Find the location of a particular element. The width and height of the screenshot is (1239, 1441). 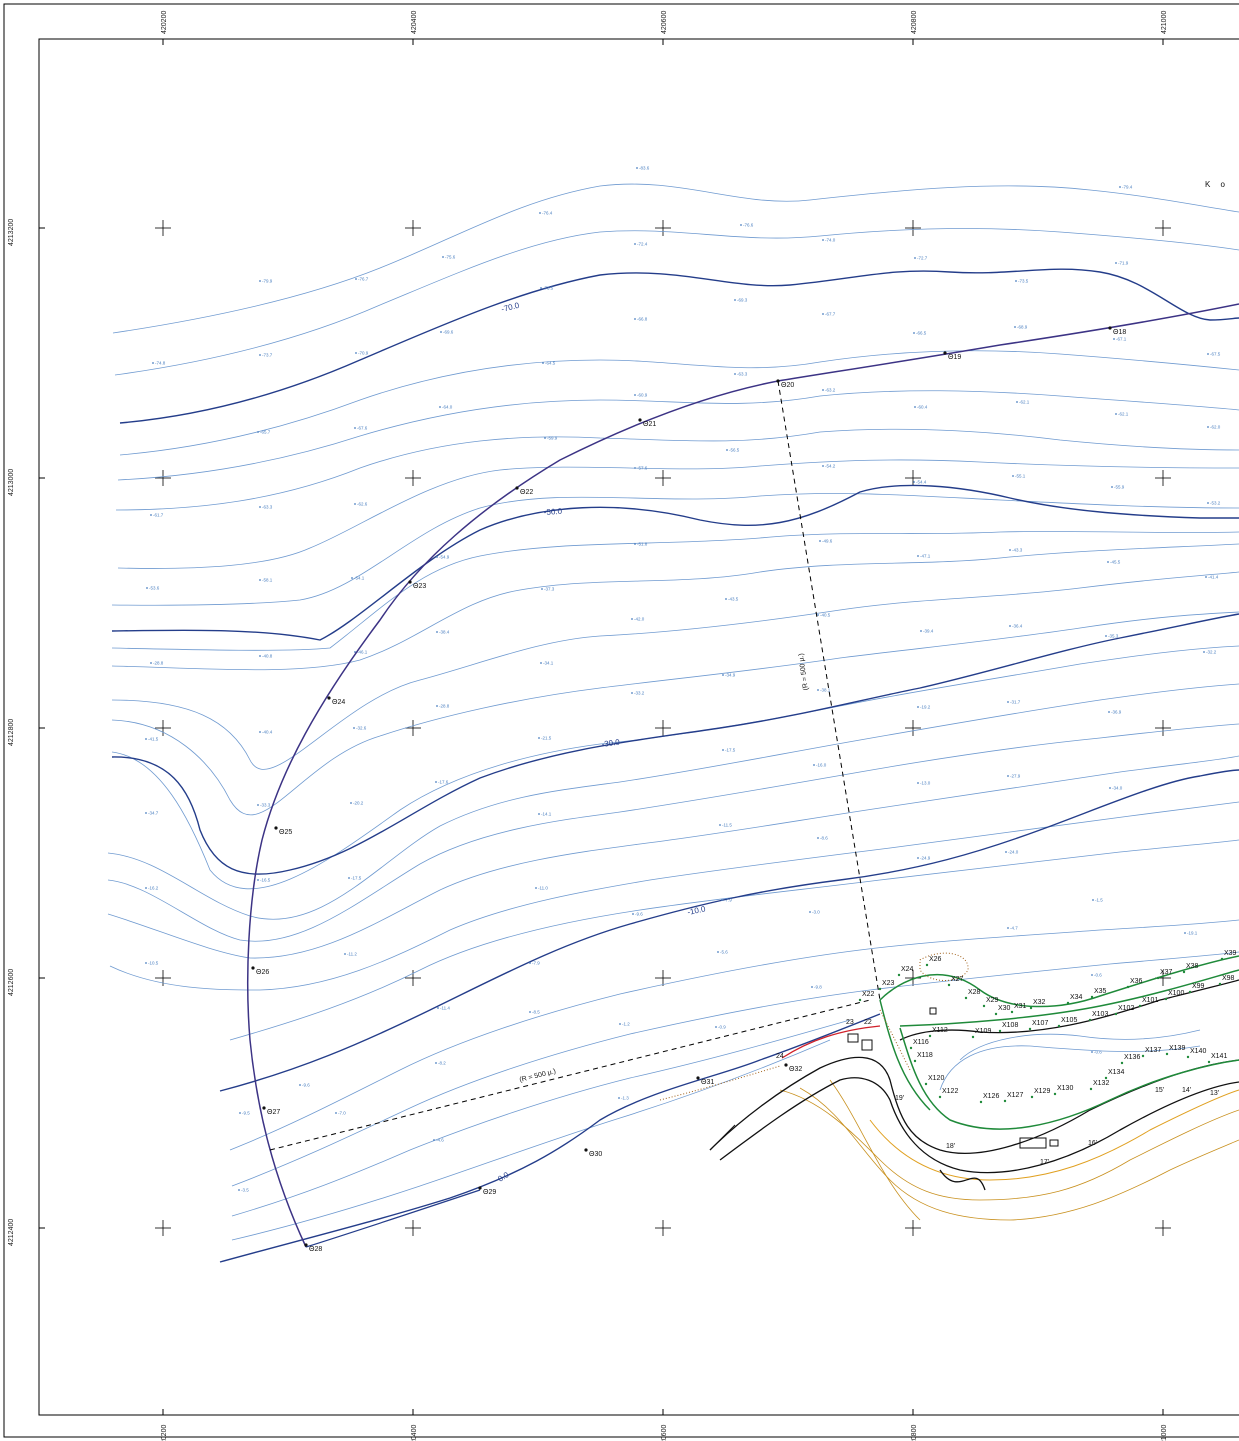

survey-point-label: X37 is located at coordinates (1166, 972).